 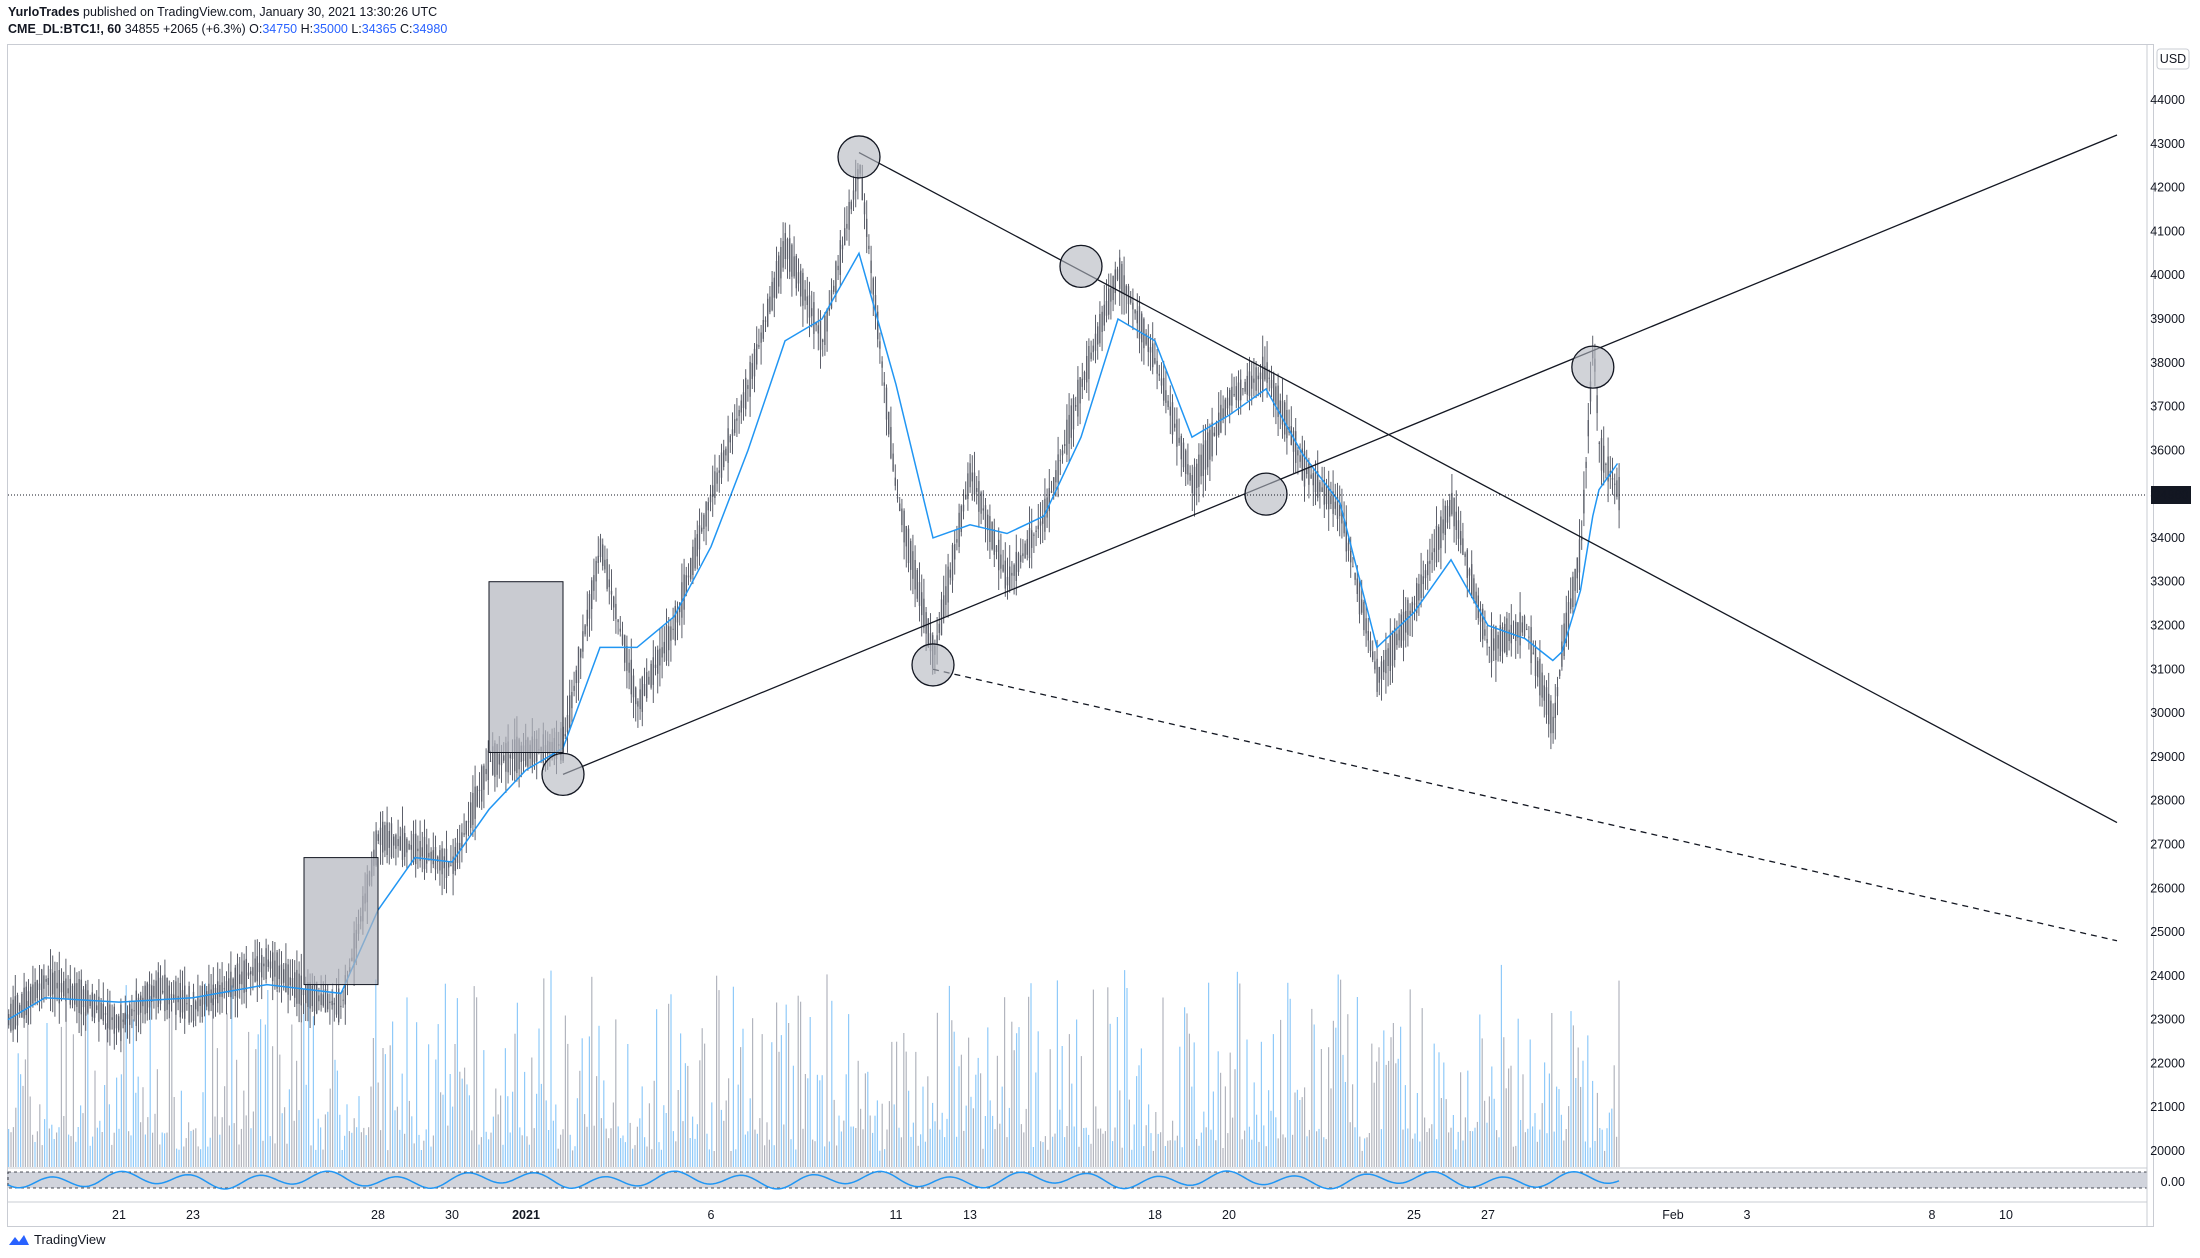 What do you see at coordinates (2167, 1063) in the screenshot?
I see `price-tick-label: 22000` at bounding box center [2167, 1063].